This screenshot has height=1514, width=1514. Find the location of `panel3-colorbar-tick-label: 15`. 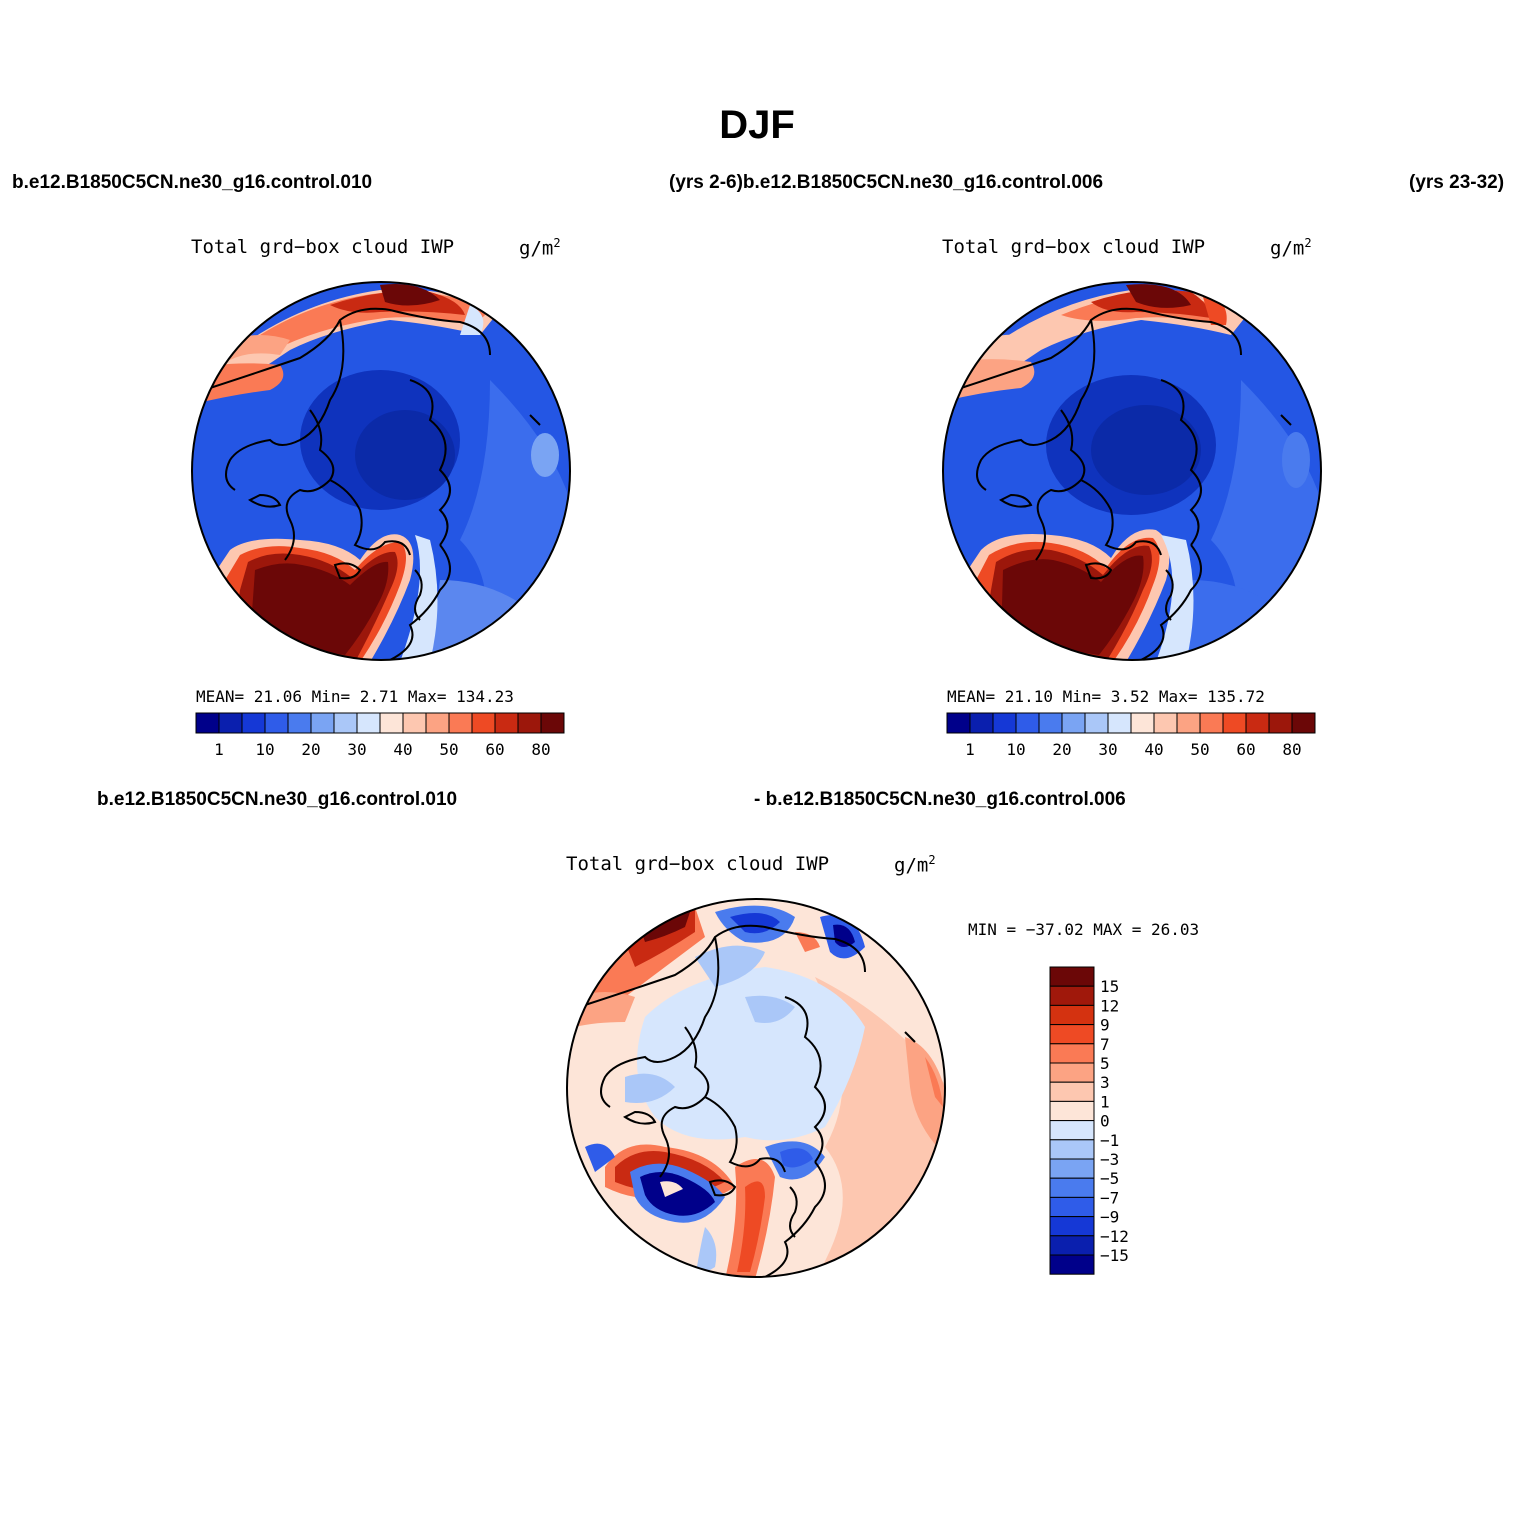

panel3-colorbar-tick-label: 15 is located at coordinates (1109, 986).